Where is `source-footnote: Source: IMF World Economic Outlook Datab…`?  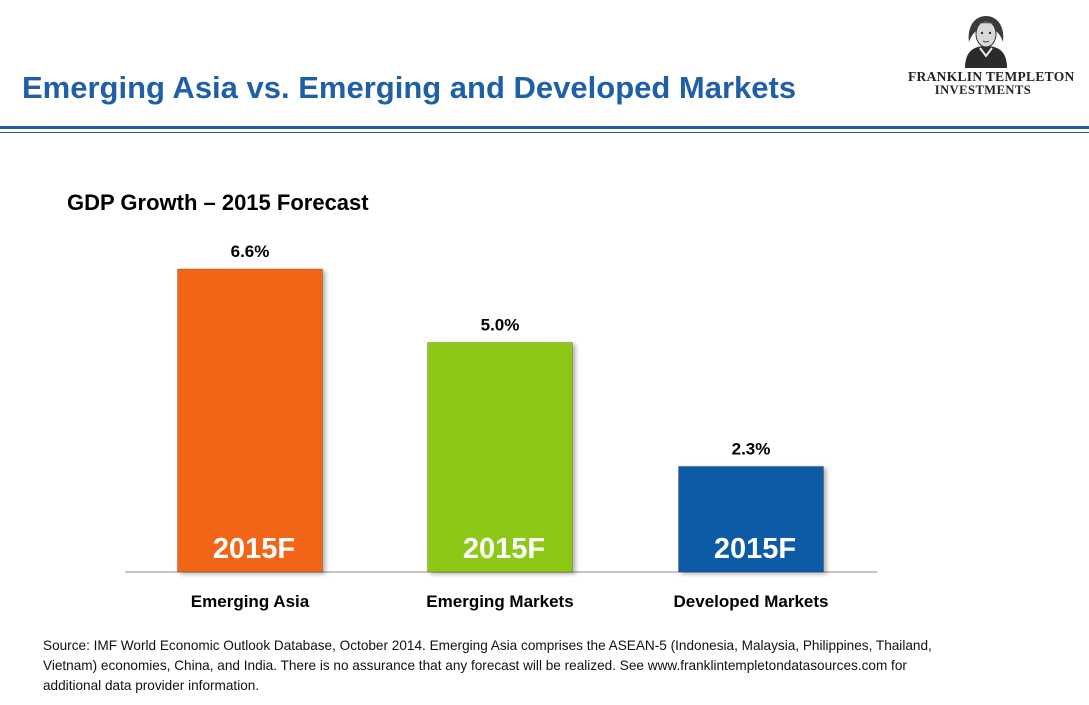 source-footnote: Source: IMF World Economic Outlook Datab… is located at coordinates (487, 665).